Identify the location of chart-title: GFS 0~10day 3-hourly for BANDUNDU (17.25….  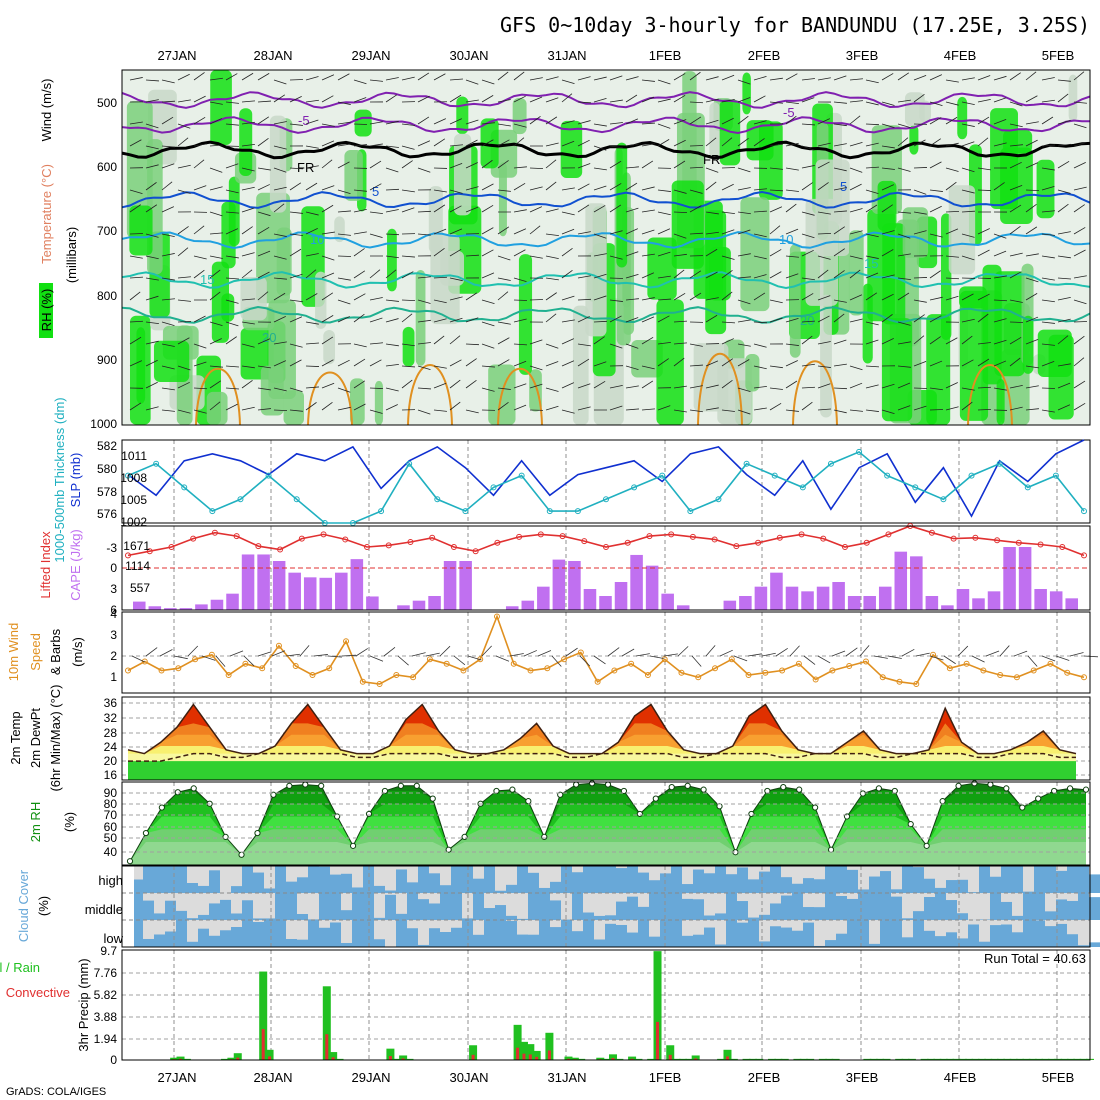
(795, 25).